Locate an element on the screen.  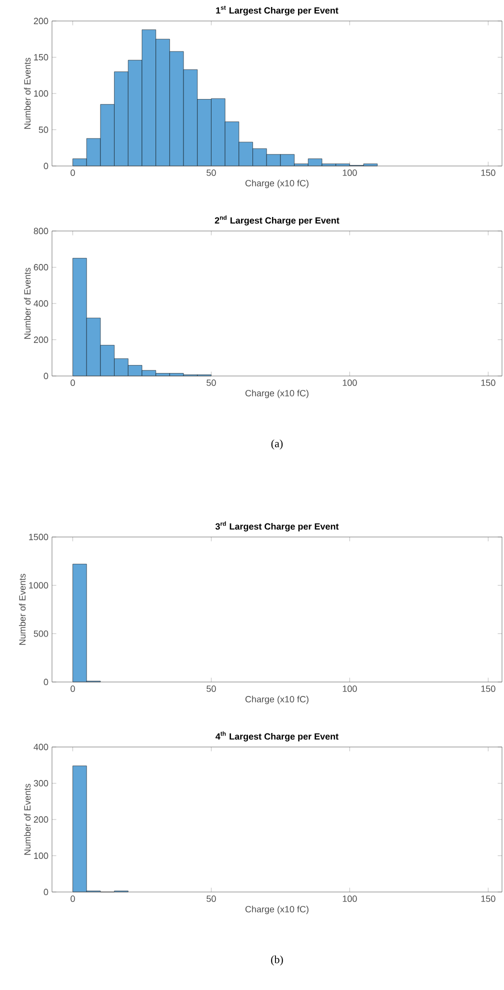
y-tick-label: 500 is located at coordinates (41, 633).